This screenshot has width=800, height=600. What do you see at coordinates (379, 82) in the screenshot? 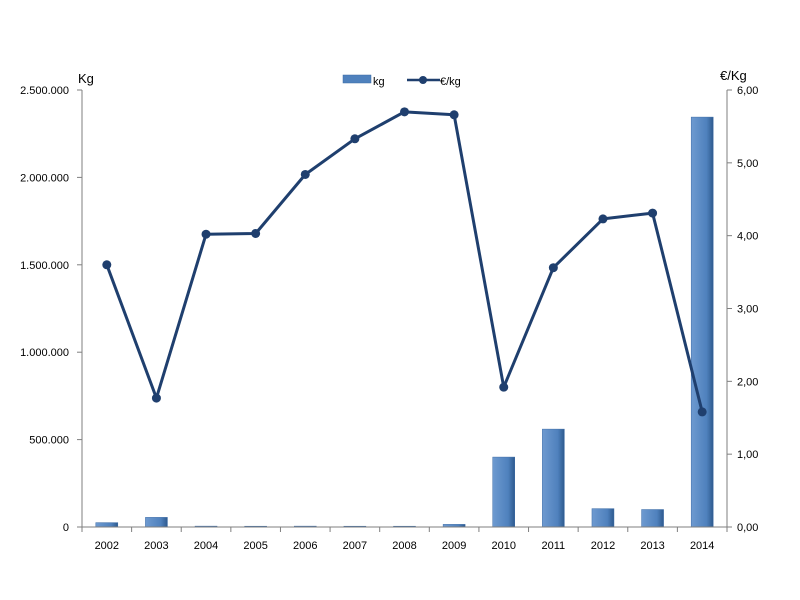
I see `legend-label-kg: kg` at bounding box center [379, 82].